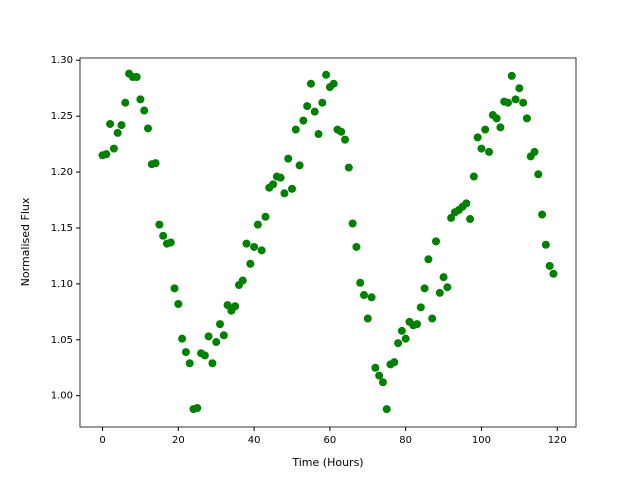 The image size is (640, 480). I want to click on y-tick-label: 1.10, so click(62, 284).